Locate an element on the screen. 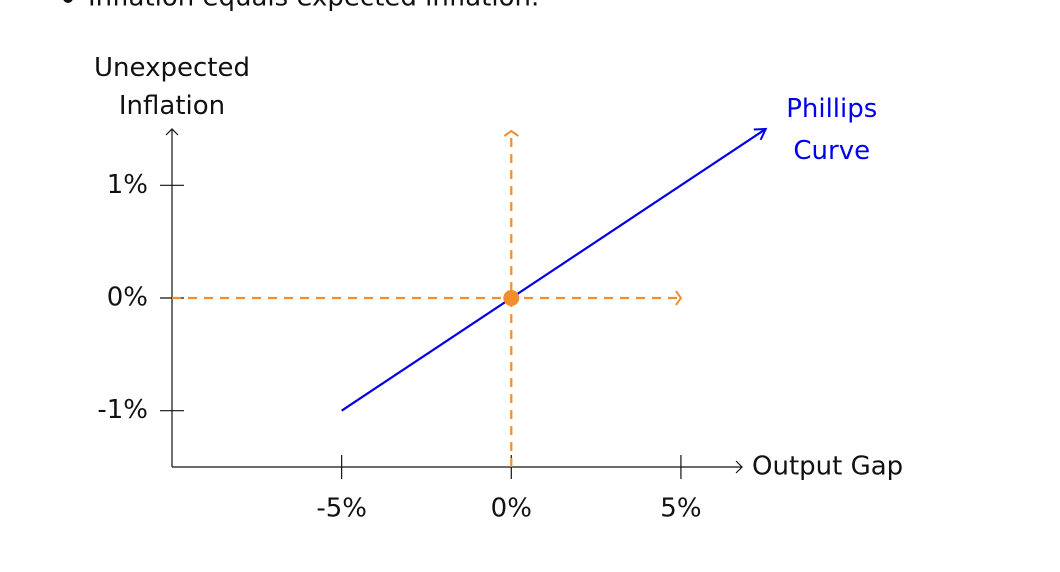  x-tick-label: 5% is located at coordinates (680, 509).